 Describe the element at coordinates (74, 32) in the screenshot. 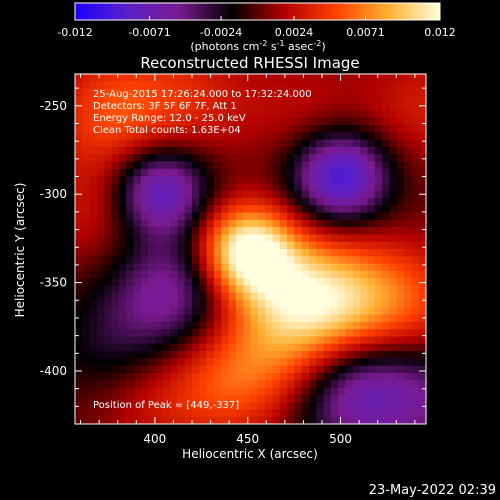

I see `colorbar-tick-label: -0.012` at that location.